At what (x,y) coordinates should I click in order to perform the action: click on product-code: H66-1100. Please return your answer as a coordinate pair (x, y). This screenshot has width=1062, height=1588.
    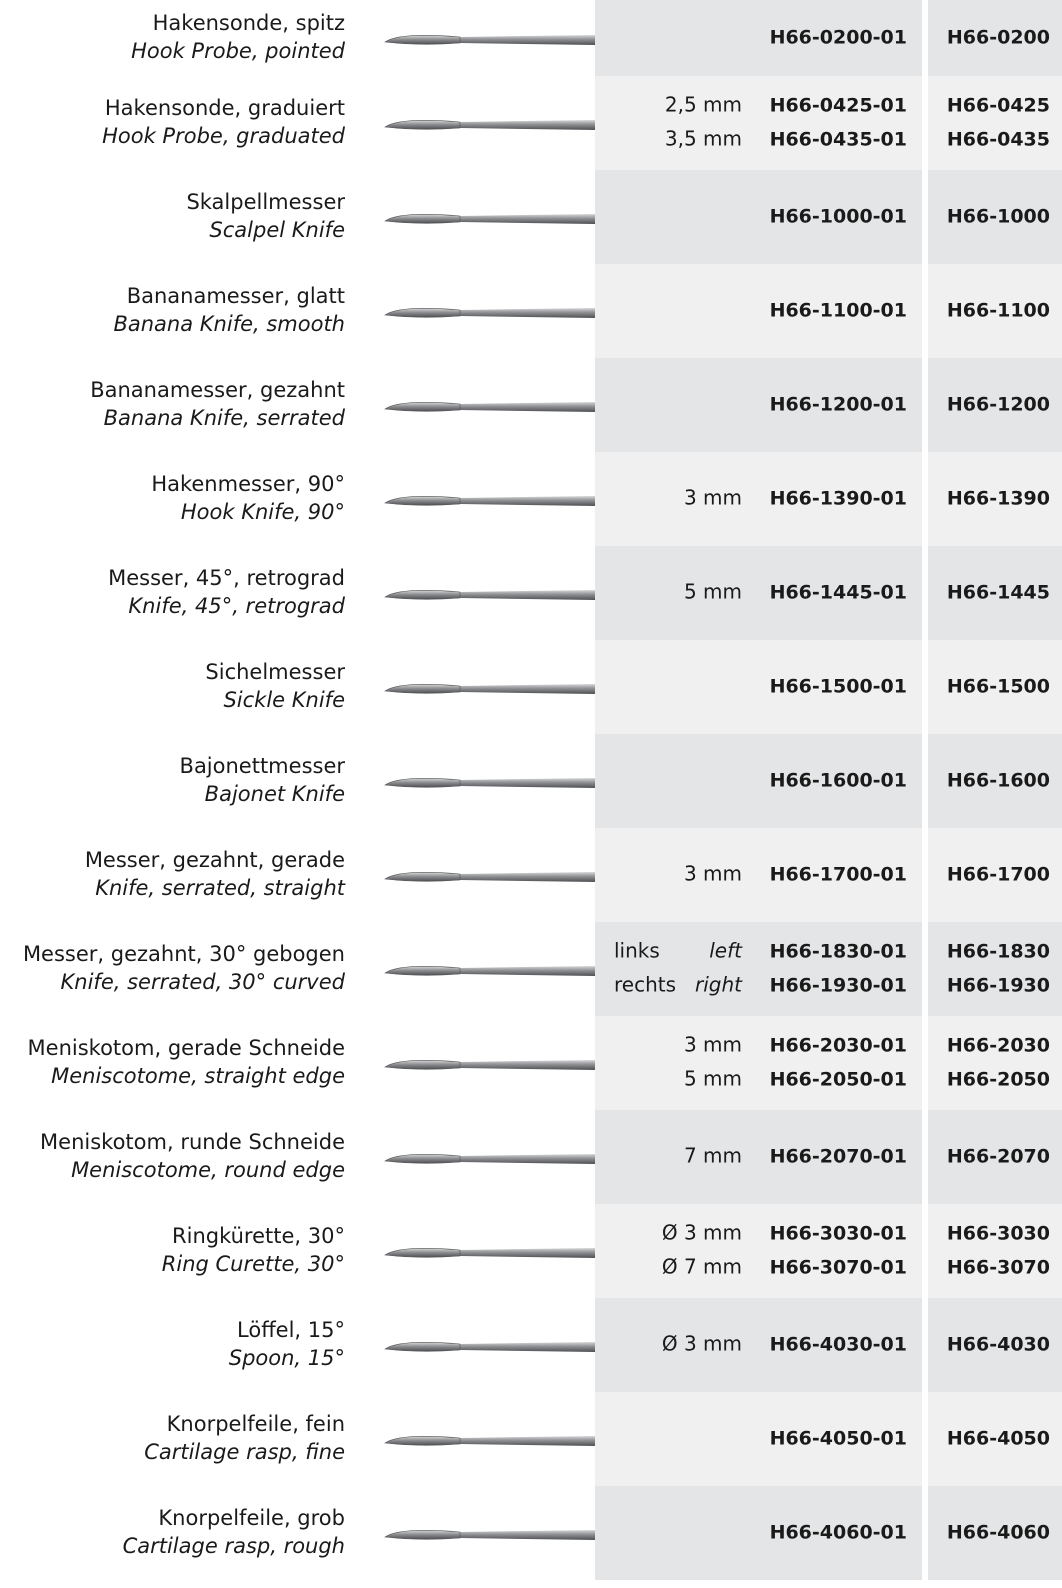
    Looking at the image, I should click on (998, 311).